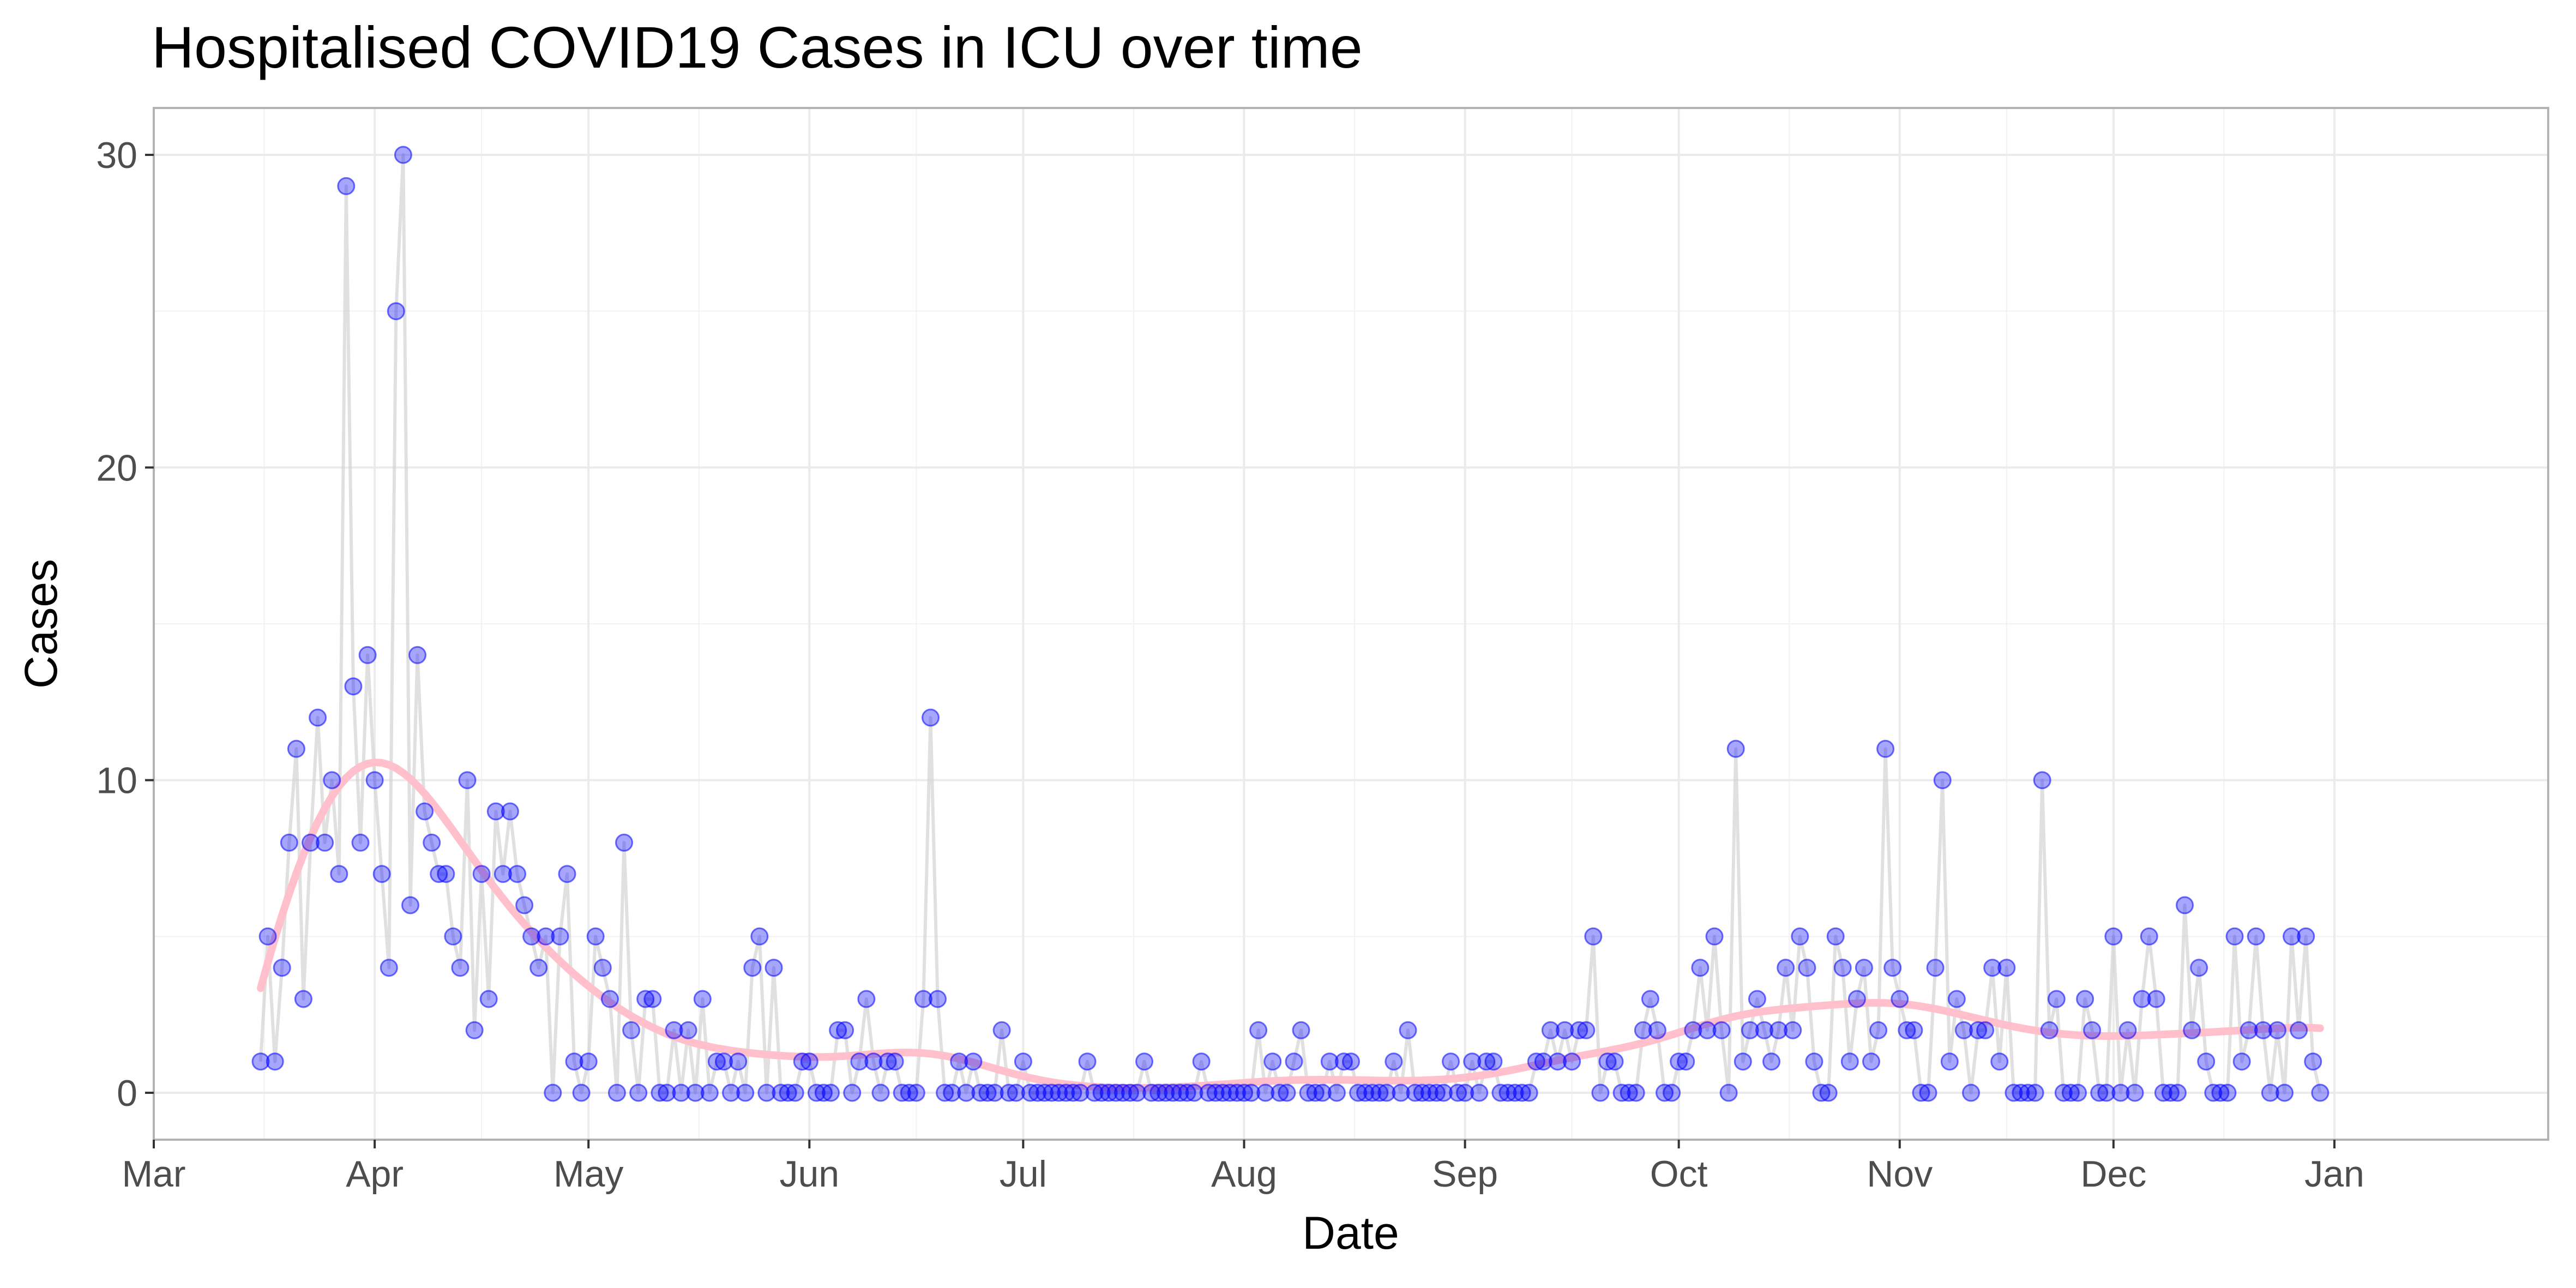 This screenshot has width=2576, height=1288. What do you see at coordinates (127, 1093) in the screenshot?
I see `y-tick-label: 0` at bounding box center [127, 1093].